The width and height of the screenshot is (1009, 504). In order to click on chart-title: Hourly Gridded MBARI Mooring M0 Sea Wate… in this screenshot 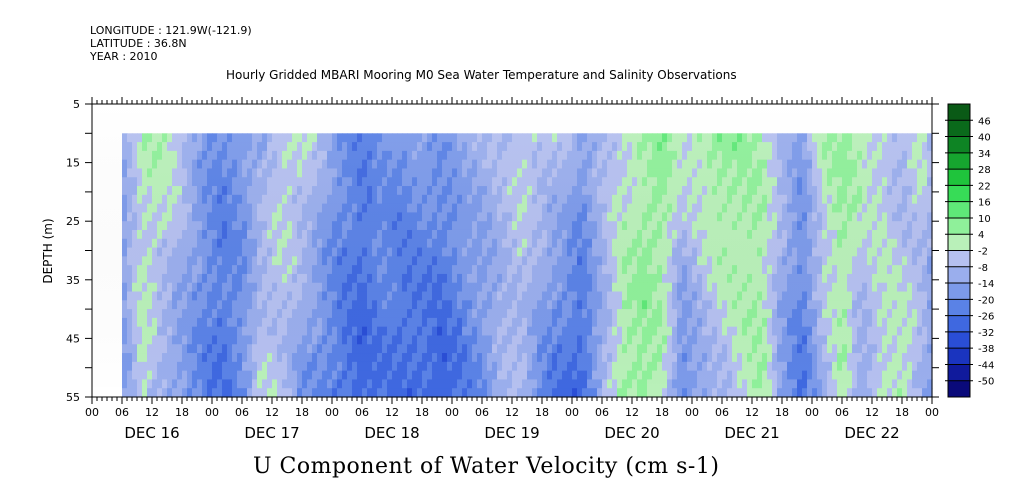, I will do `click(481, 75)`.